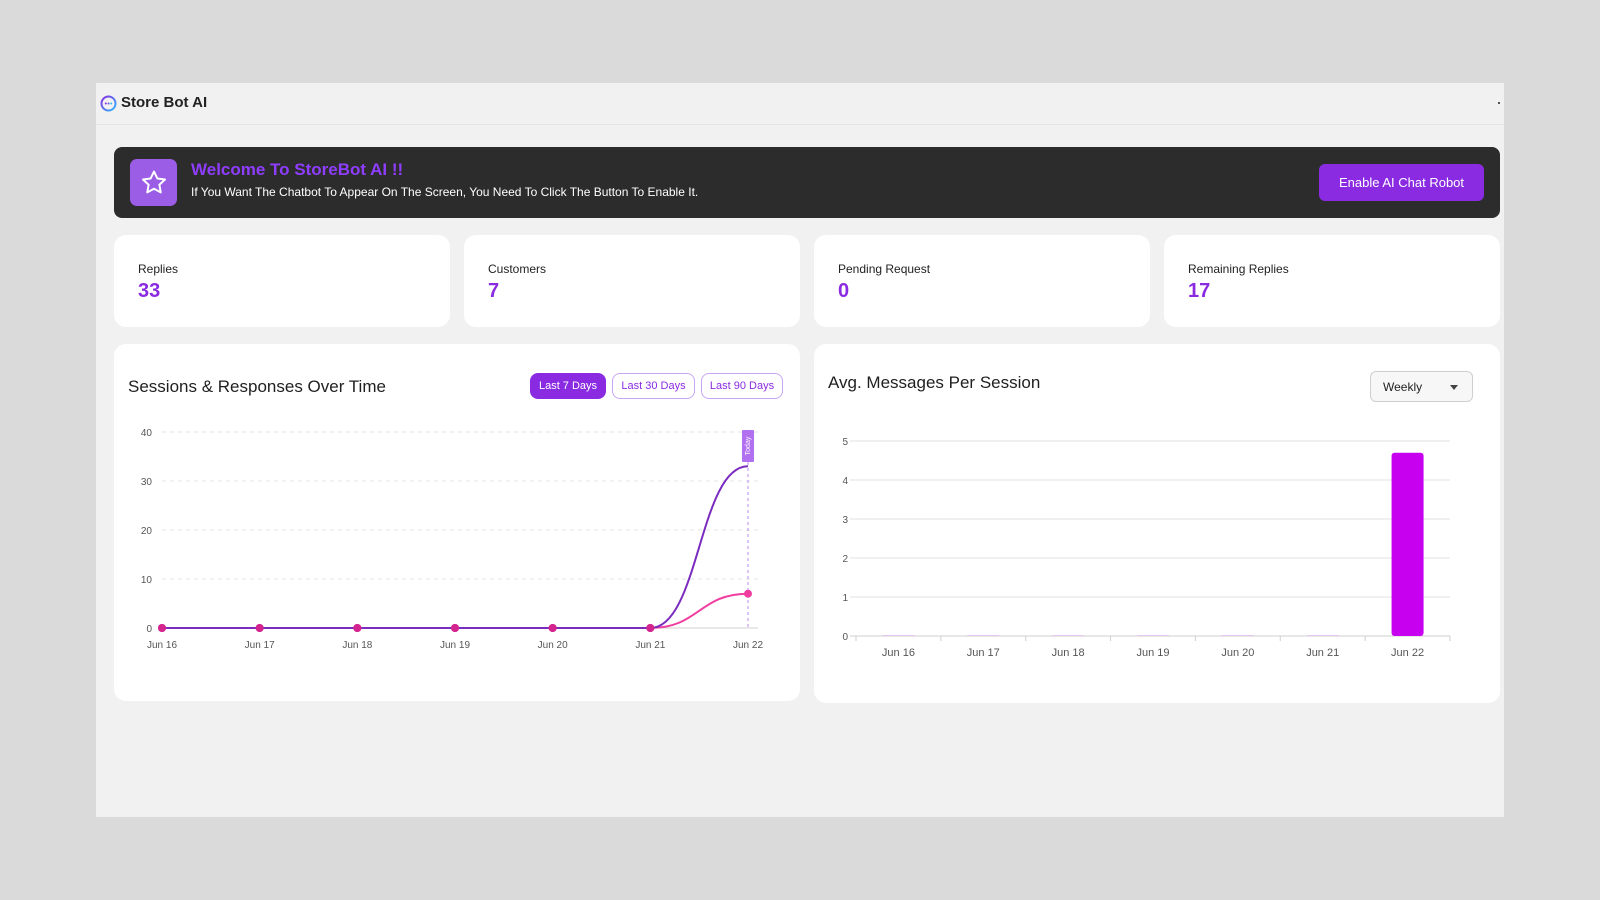  Describe the element at coordinates (1199, 291) in the screenshot. I see `stat-value: 17` at that location.